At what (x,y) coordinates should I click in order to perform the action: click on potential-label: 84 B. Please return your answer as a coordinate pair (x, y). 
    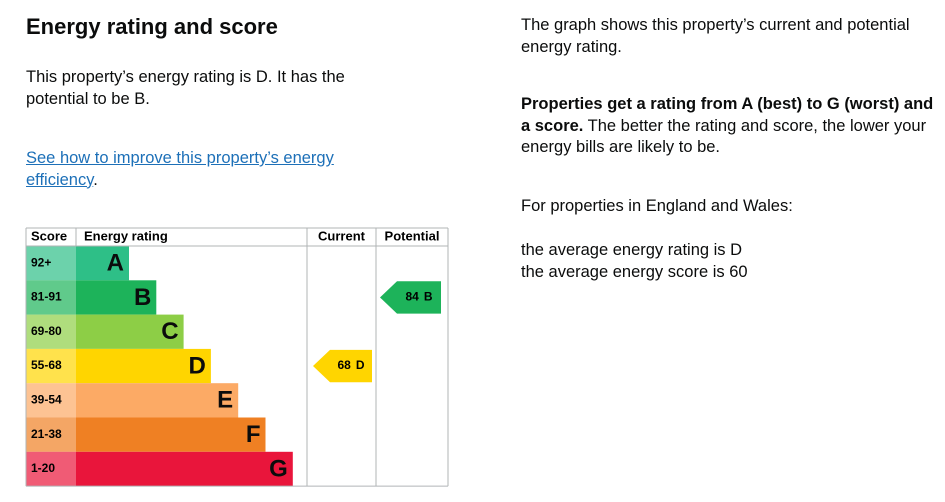
    Looking at the image, I should click on (418, 297).